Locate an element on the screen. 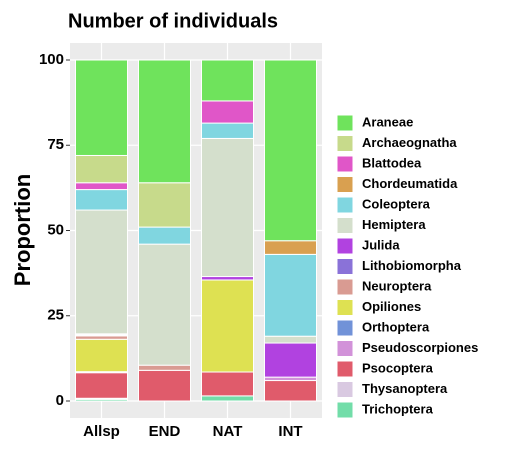  x-tick-label: INT is located at coordinates (290, 431).